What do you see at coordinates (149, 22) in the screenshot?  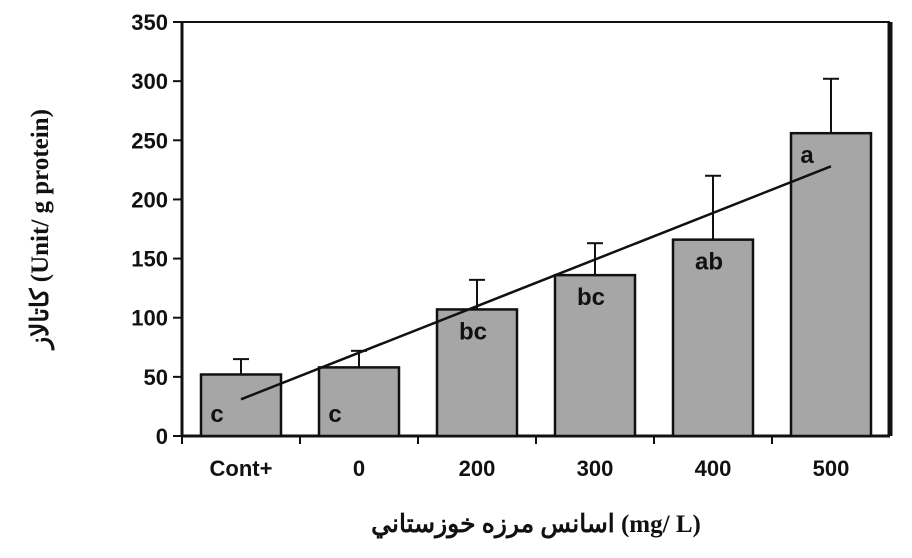 I see `y-tick-label: 350` at bounding box center [149, 22].